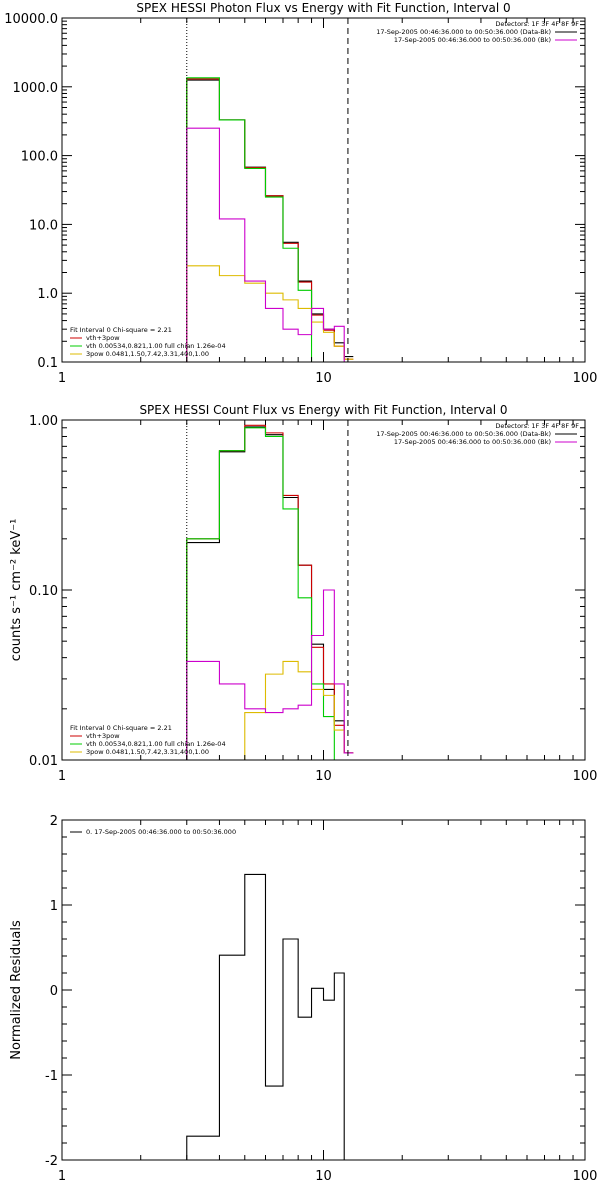 The height and width of the screenshot is (1200, 600). I want to click on y-tick-label: 0, so click(54, 991).